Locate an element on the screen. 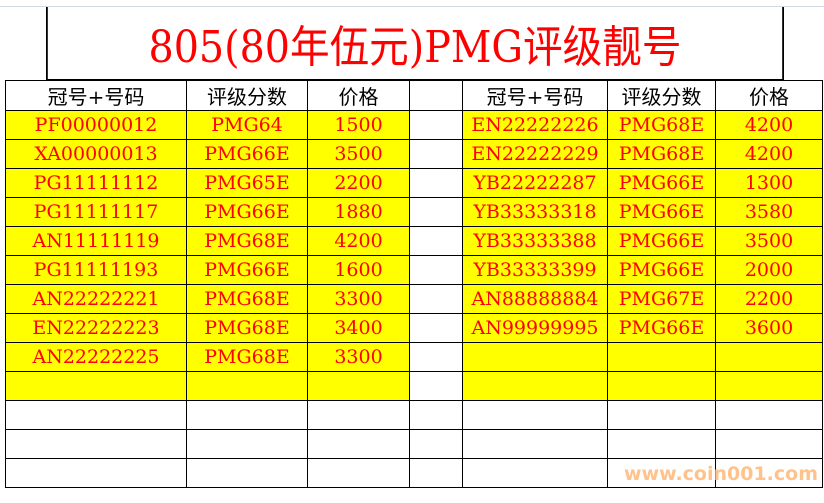  serial-cell: EN22222223 is located at coordinates (96, 328).